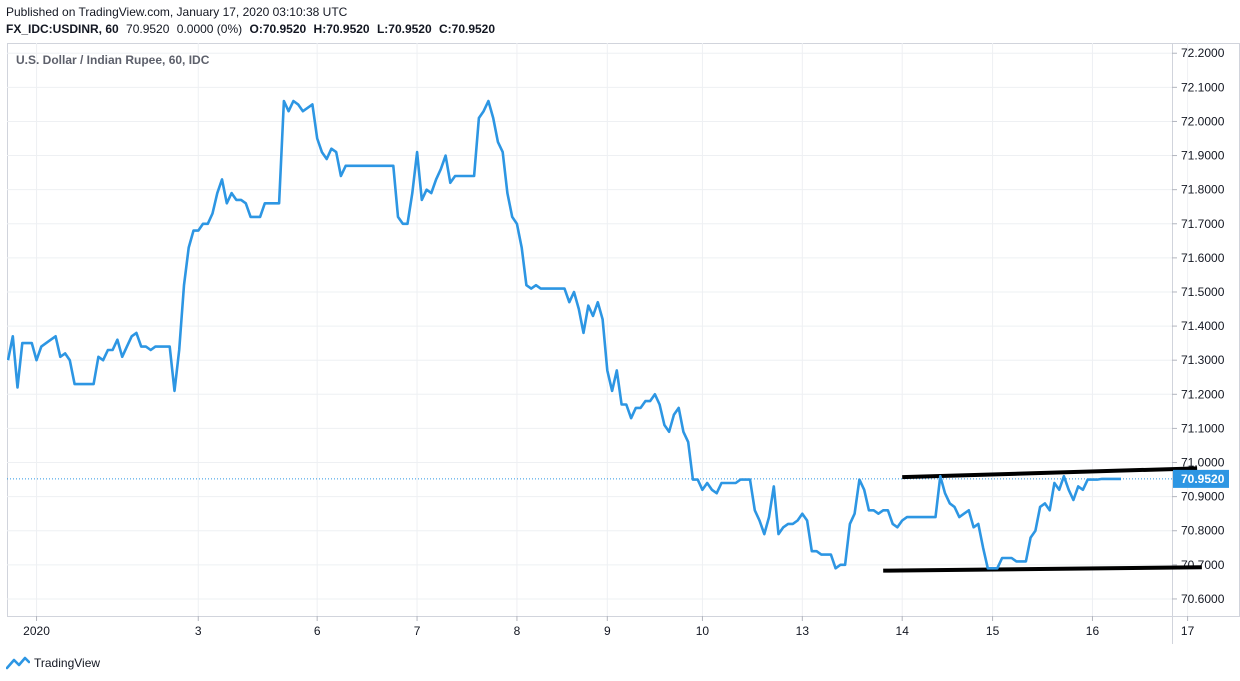  I want to click on x-tick-label: 14, so click(903, 631).